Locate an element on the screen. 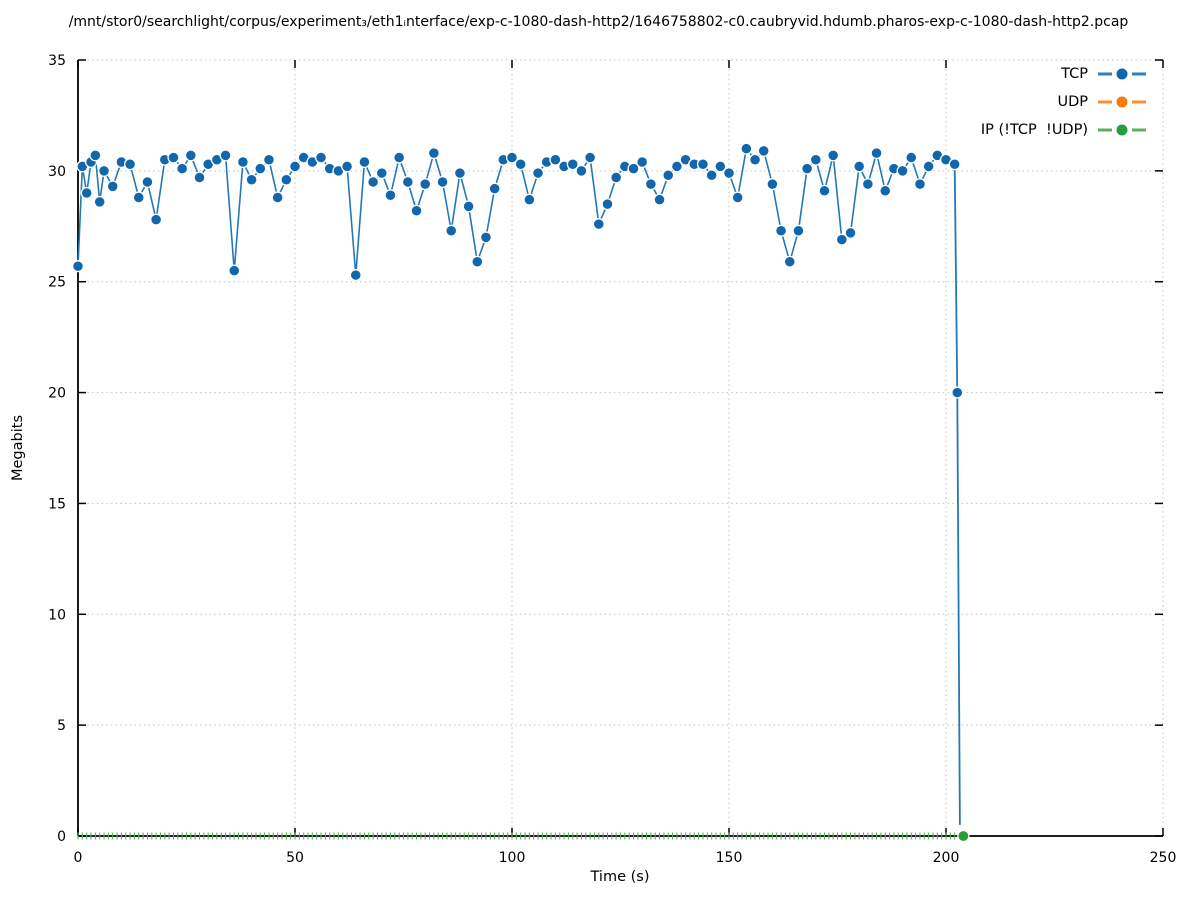 The image size is (1197, 900). x-tick-label: 250 is located at coordinates (1163, 858).